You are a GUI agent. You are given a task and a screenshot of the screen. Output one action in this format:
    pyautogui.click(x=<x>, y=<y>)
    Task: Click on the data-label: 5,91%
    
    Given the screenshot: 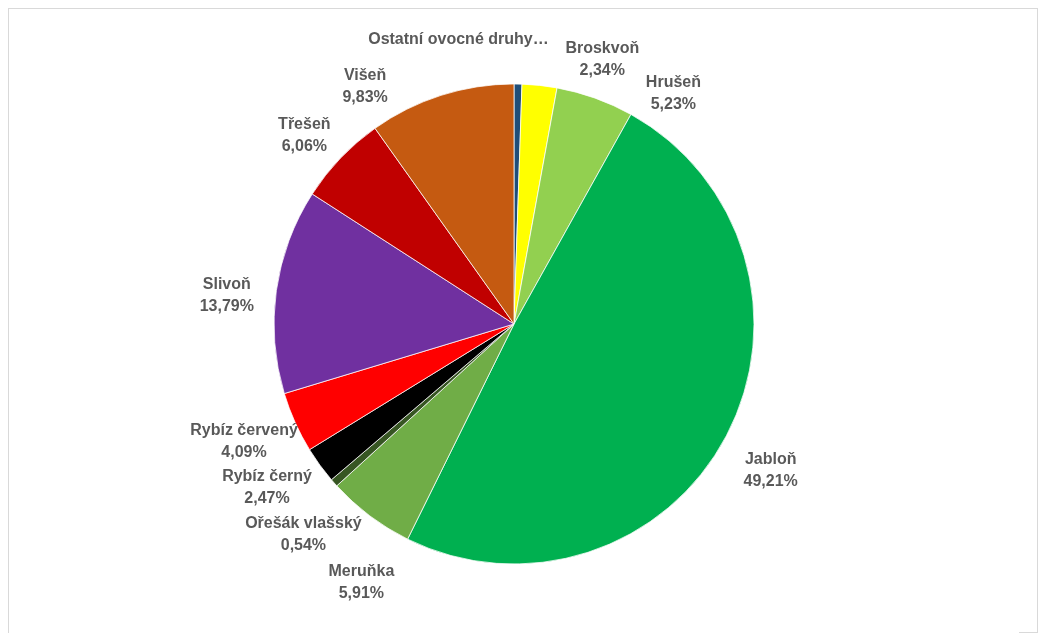 What is the action you would take?
    pyautogui.click(x=361, y=592)
    